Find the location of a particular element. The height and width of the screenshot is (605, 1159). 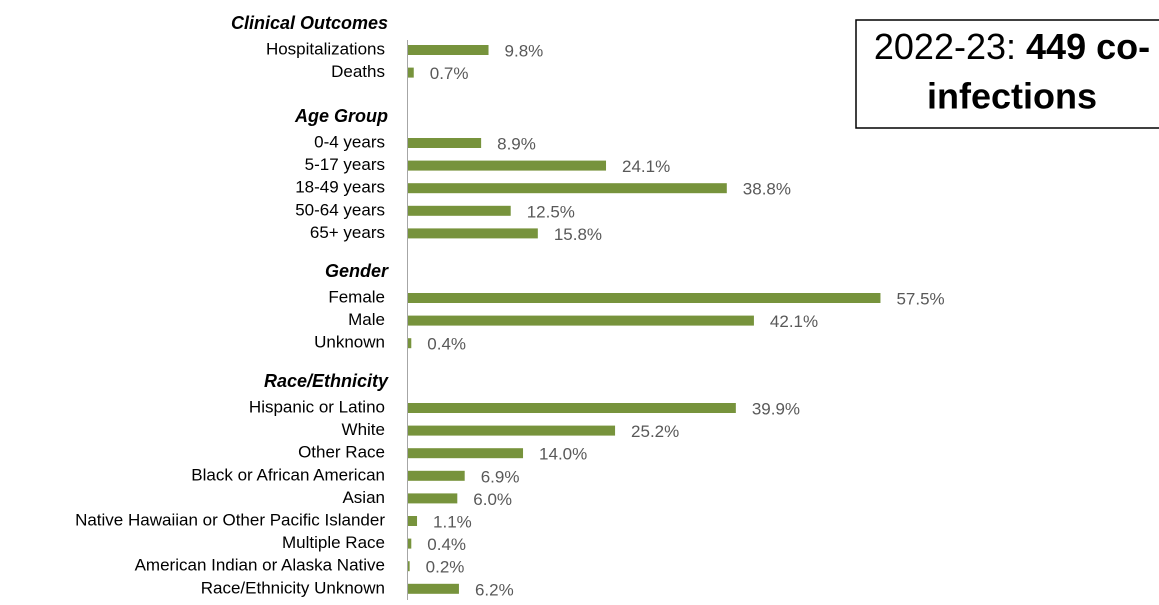

value-label: 57.5% is located at coordinates (920, 298).